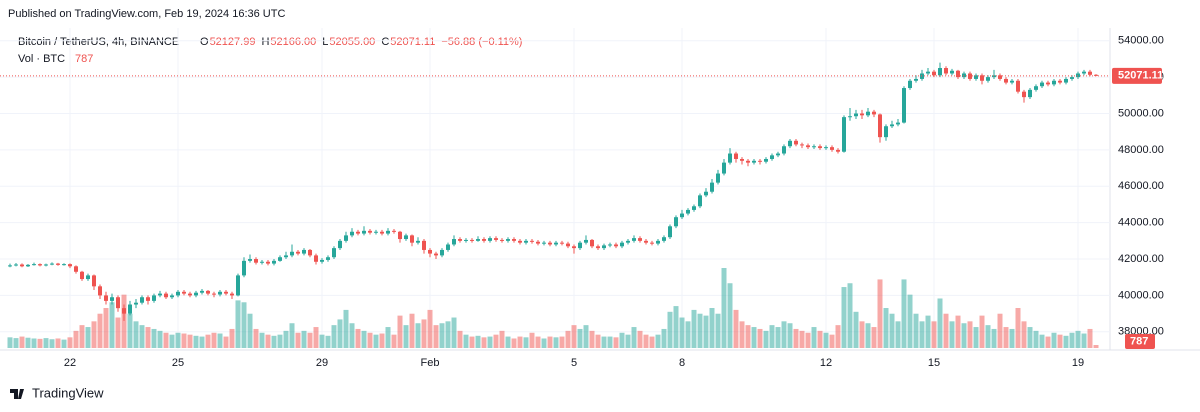 This screenshot has width=1200, height=412. I want to click on x-tick-label: 12, so click(826, 363).